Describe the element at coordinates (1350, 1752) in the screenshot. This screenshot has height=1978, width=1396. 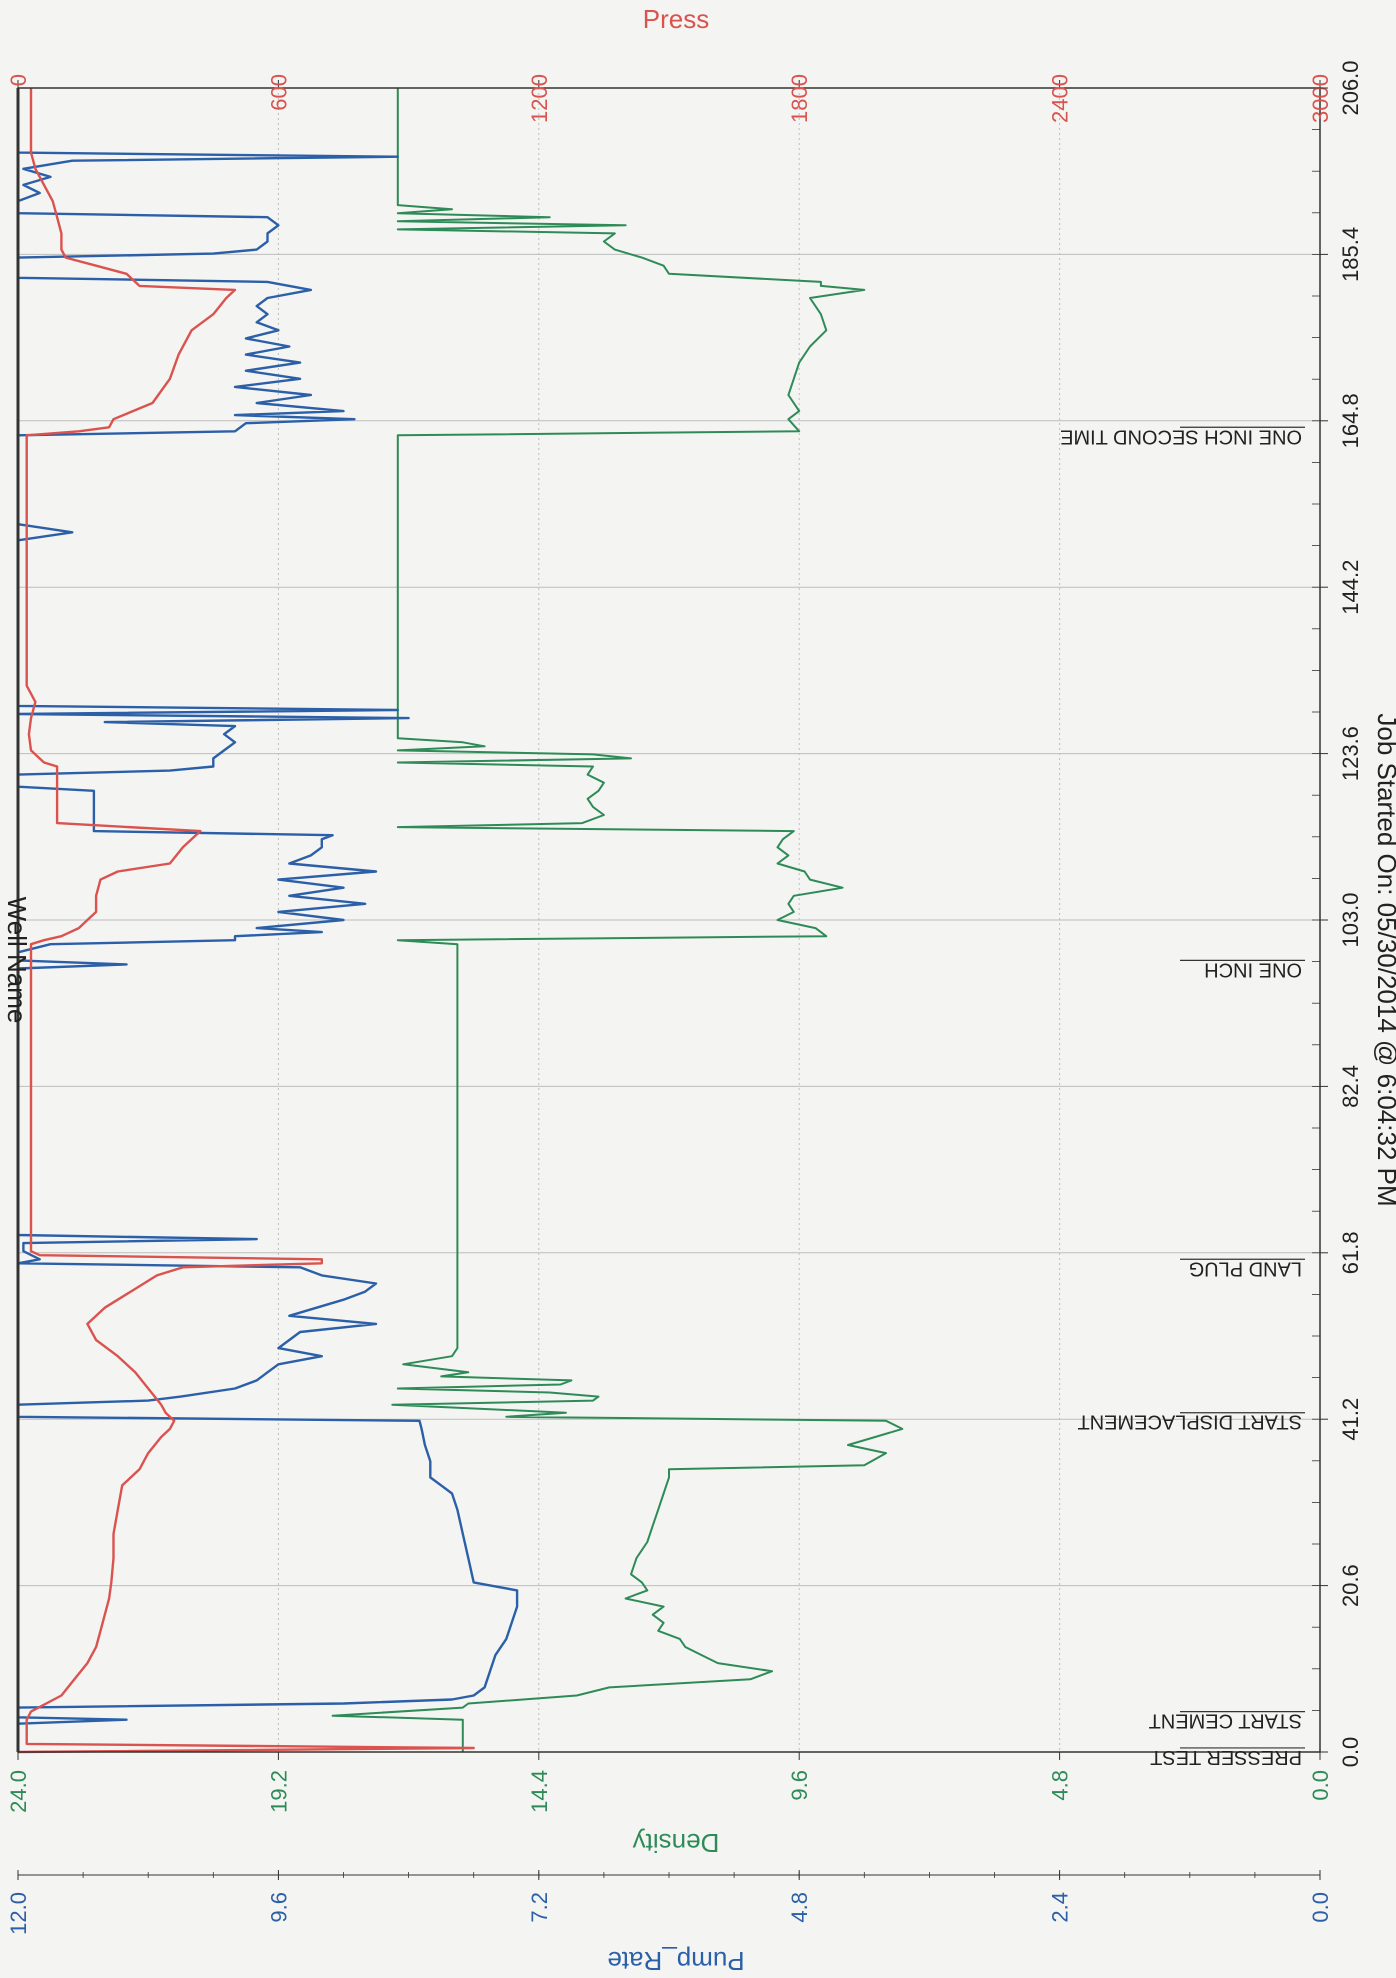
I see `x-tick-label-0: 0.0` at that location.